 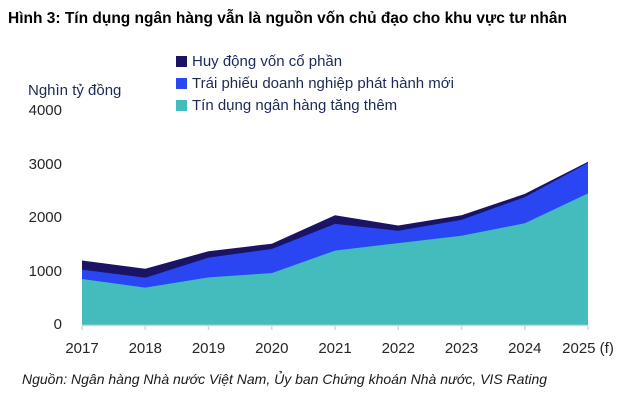 What do you see at coordinates (181, 105) in the screenshot?
I see `legend-swatch-credit-icon` at bounding box center [181, 105].